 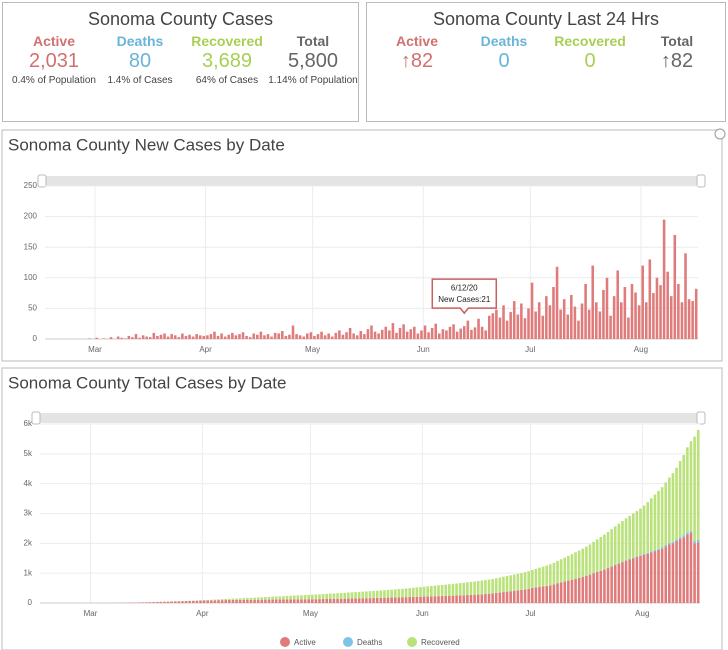 What do you see at coordinates (590, 61) in the screenshot?
I see `stat-value: 0` at bounding box center [590, 61].